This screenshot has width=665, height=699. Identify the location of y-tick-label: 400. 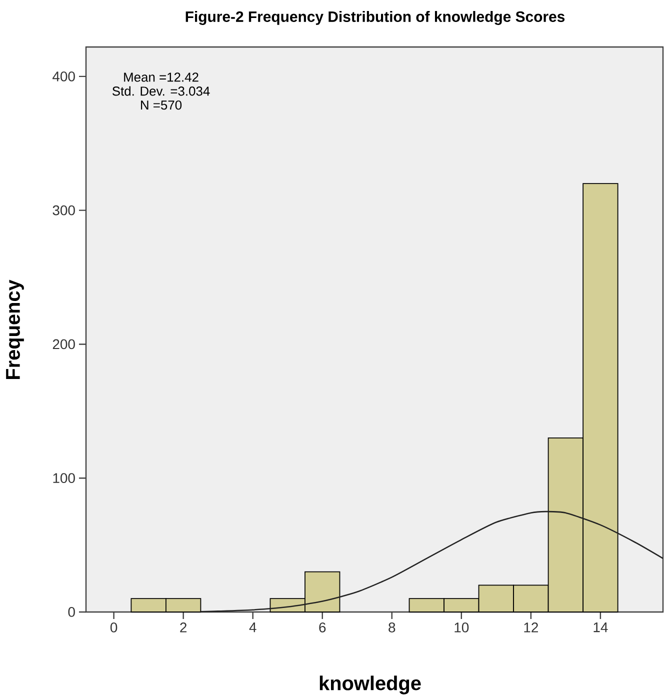
(63, 76).